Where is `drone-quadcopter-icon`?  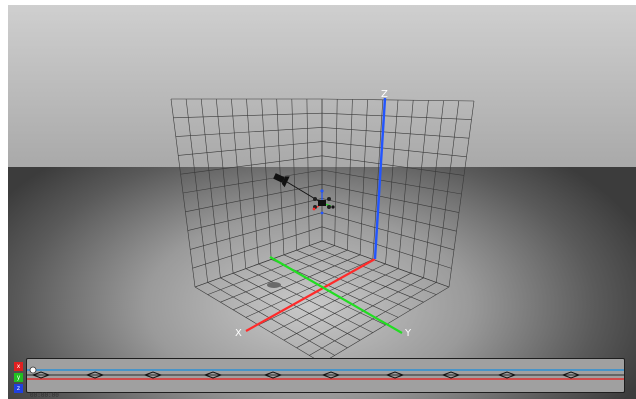
drone-quadcopter-icon is located at coordinates (323, 202).